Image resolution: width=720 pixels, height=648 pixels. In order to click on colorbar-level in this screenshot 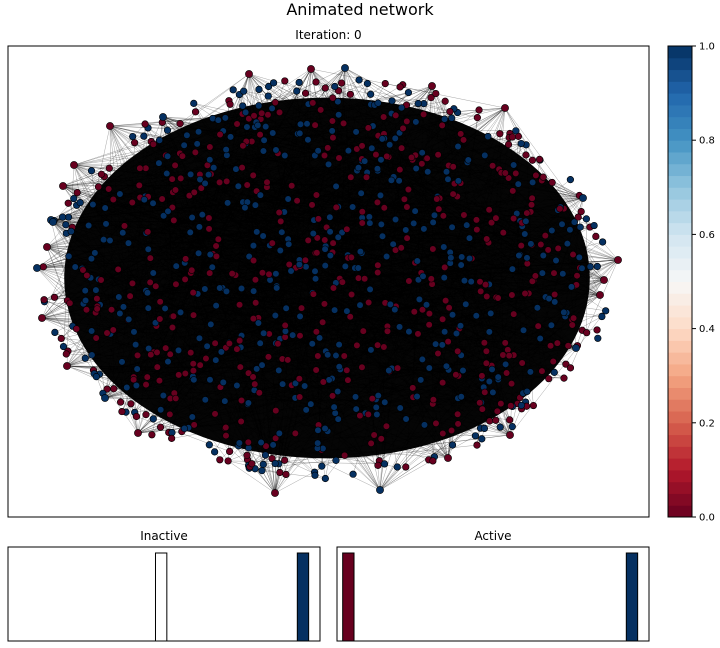, I will do `click(680, 87)`.